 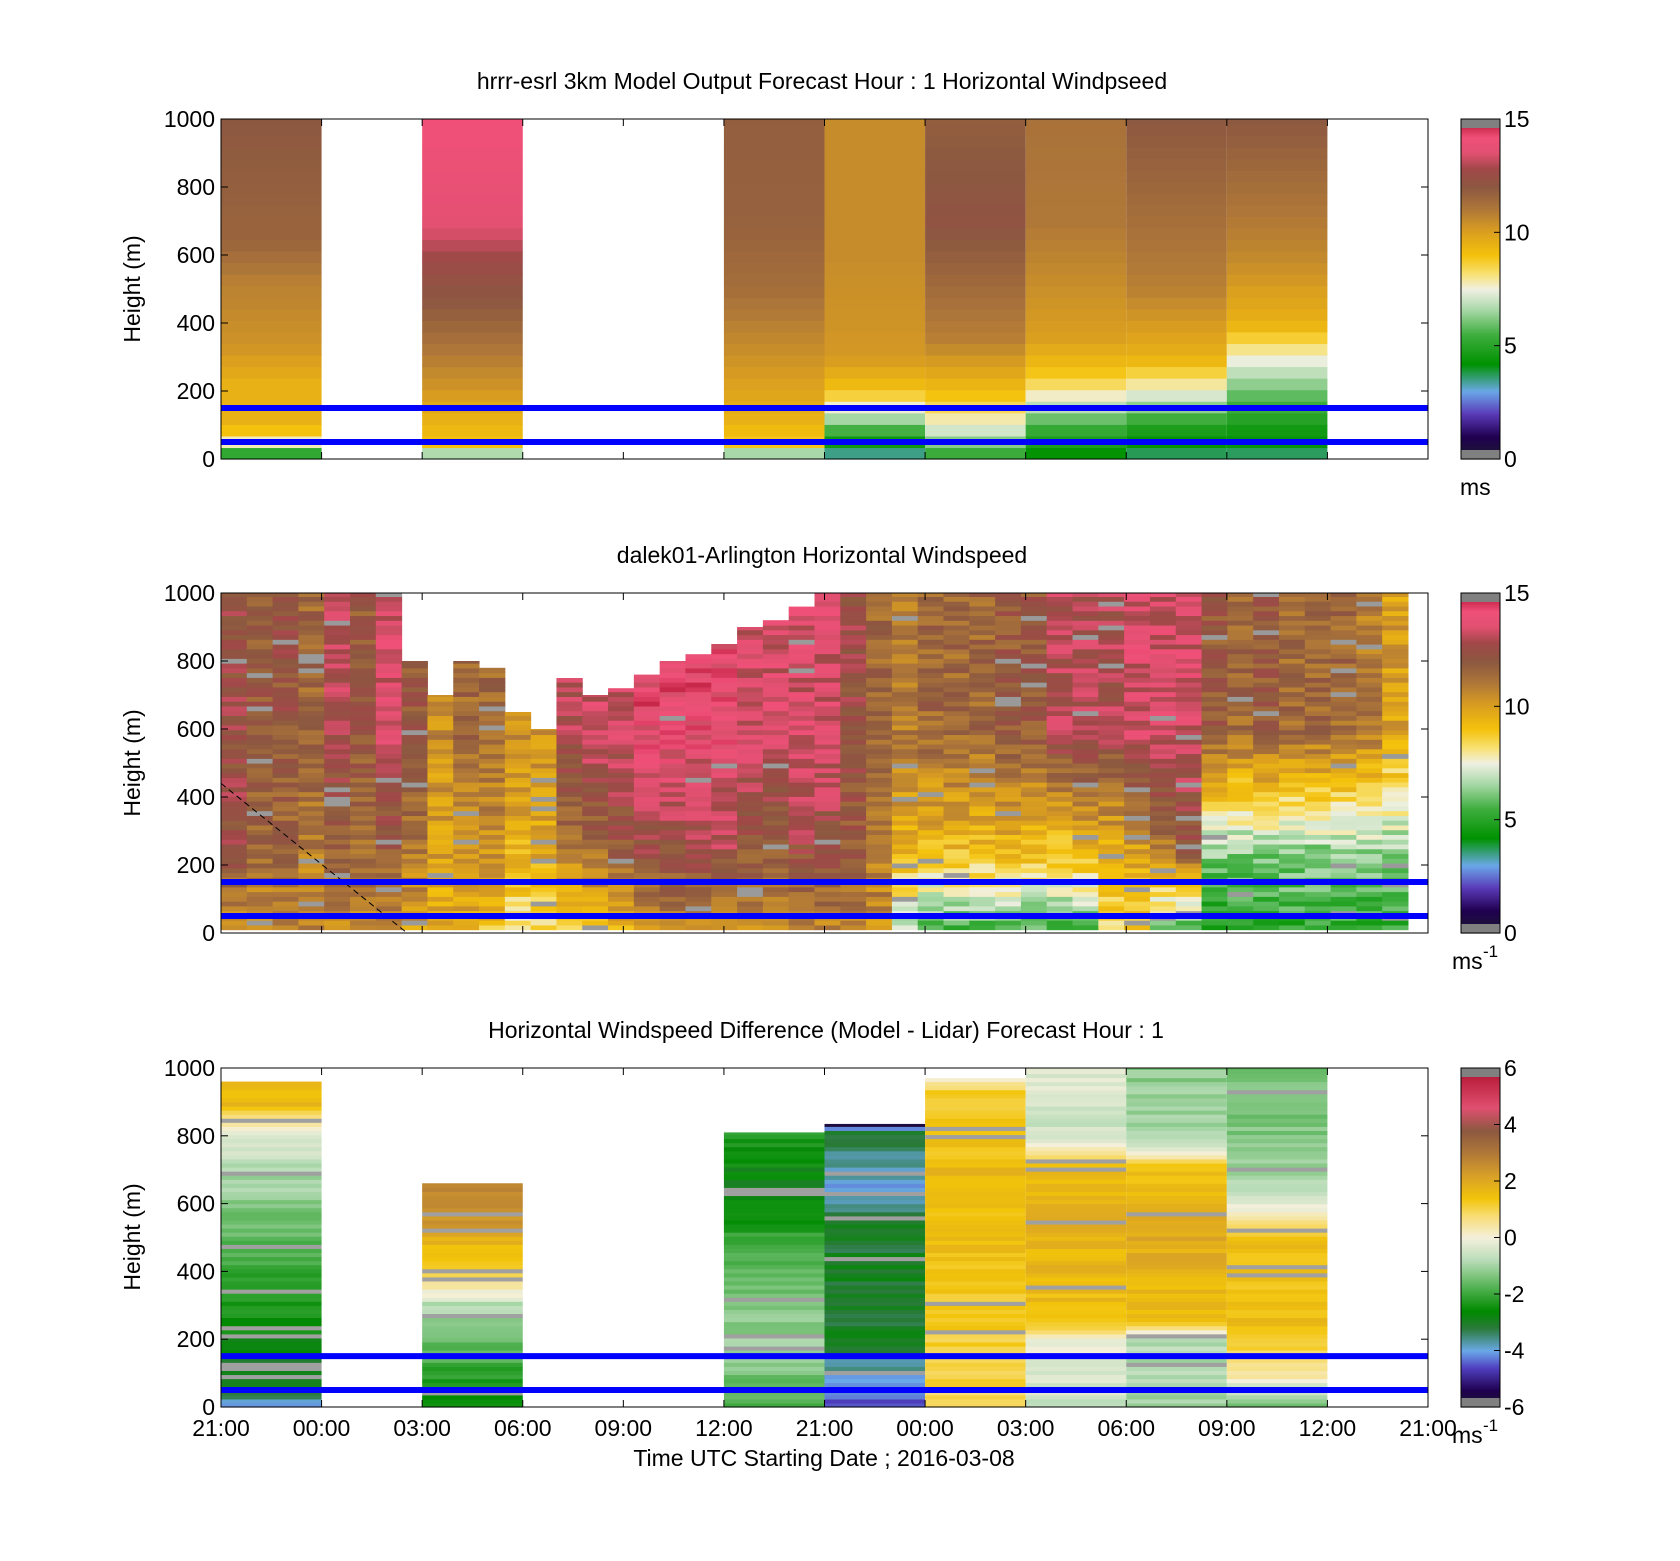 What do you see at coordinates (624, 1428) in the screenshot?
I see `x-tick-label: 09:00` at bounding box center [624, 1428].